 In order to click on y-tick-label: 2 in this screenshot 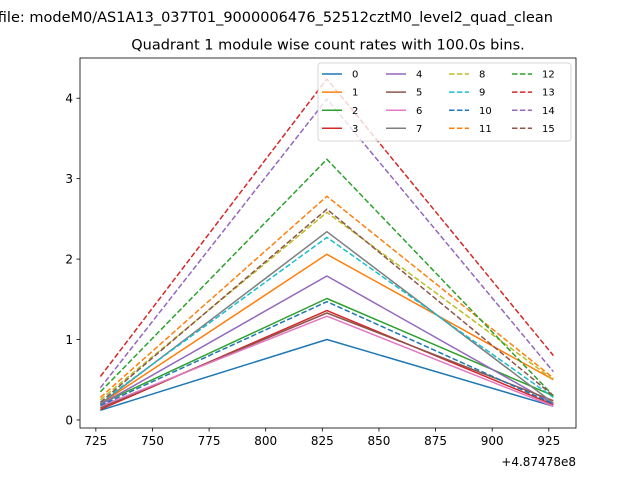, I will do `click(69, 259)`.